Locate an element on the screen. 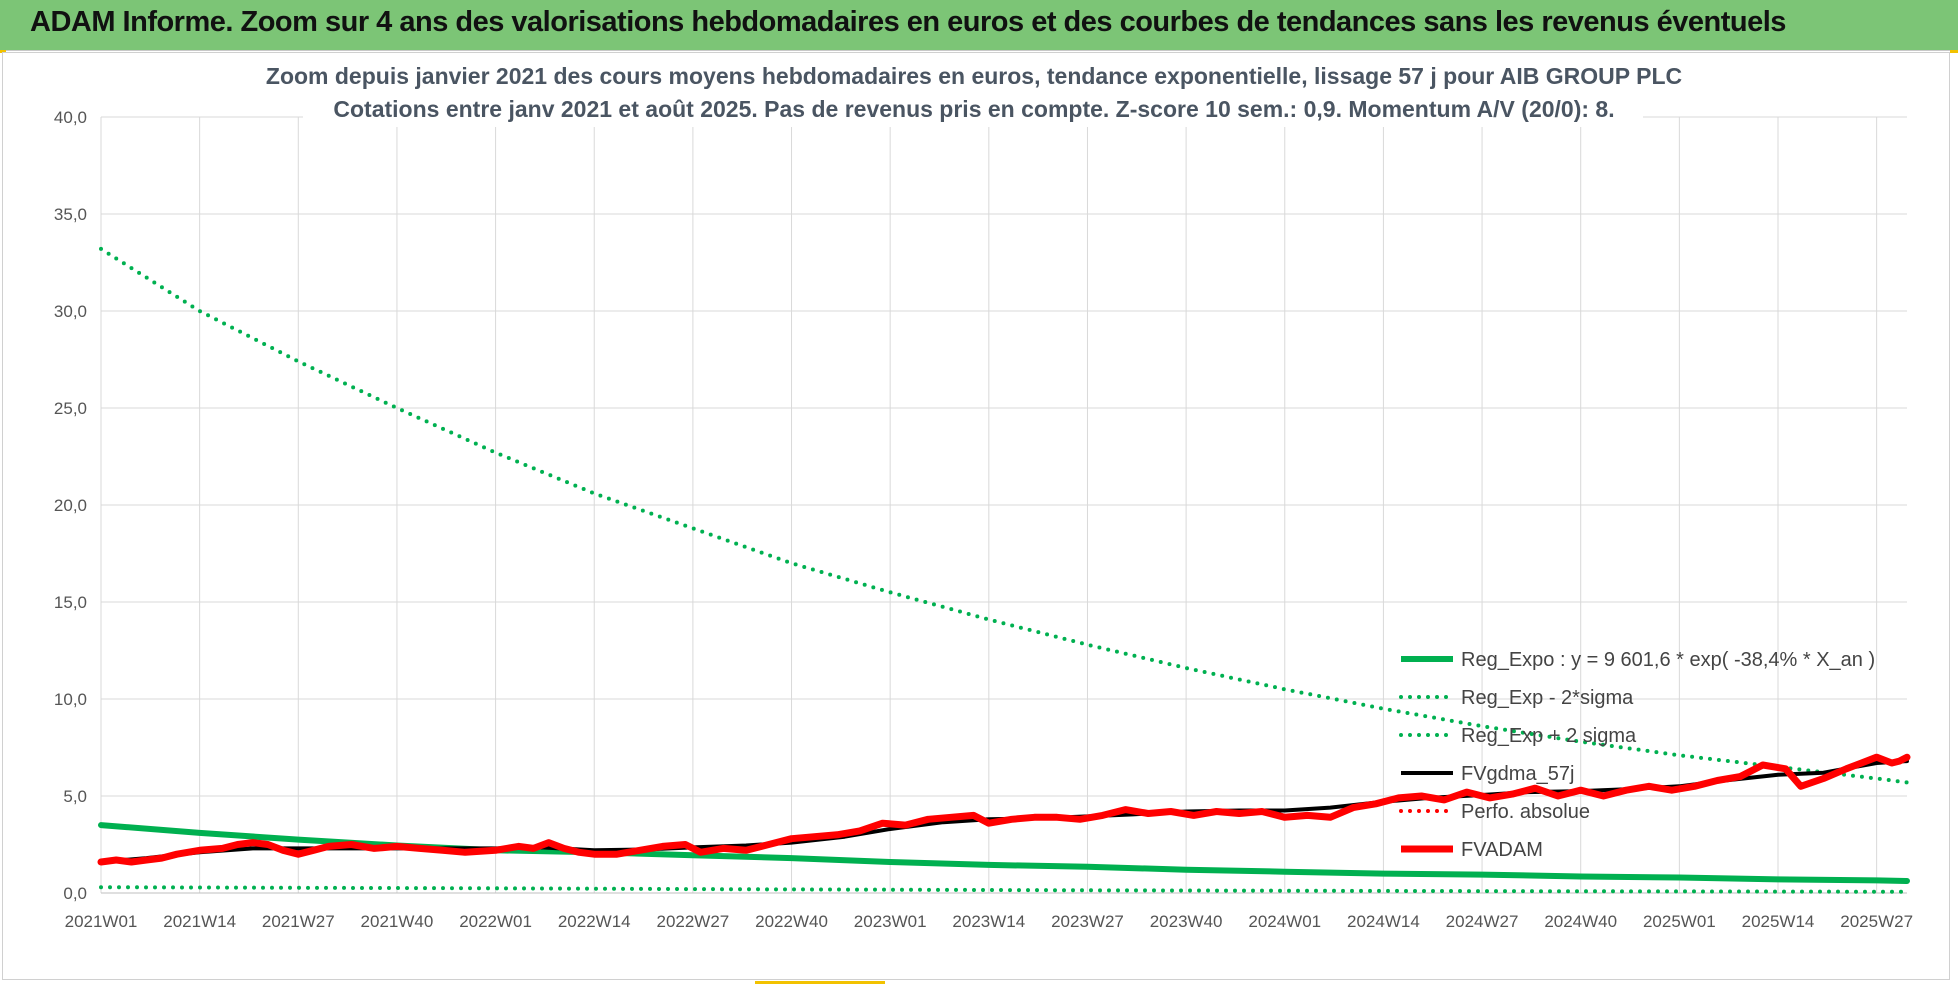 This screenshot has height=984, width=1958. y-tick-label: 5,0 is located at coordinates (75, 796).